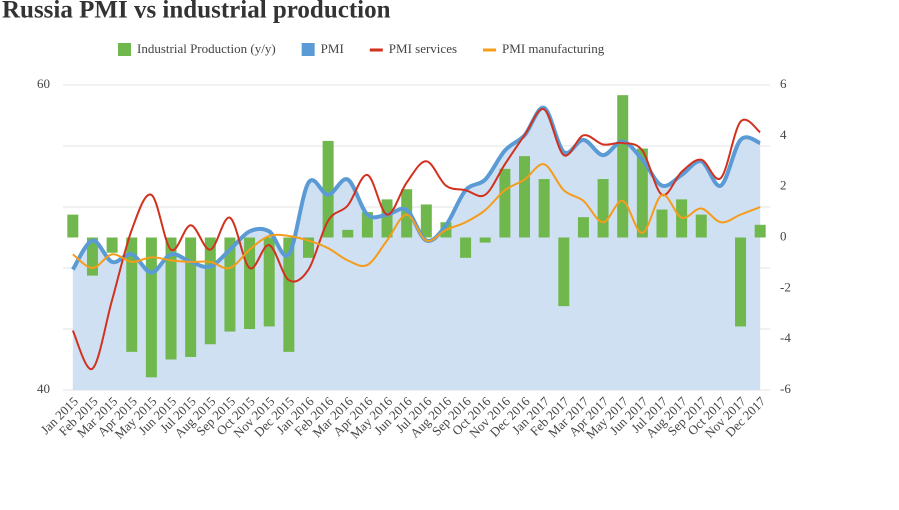 The height and width of the screenshot is (510, 899). Describe the element at coordinates (783, 83) in the screenshot. I see `y2-tick-label: 6` at that location.